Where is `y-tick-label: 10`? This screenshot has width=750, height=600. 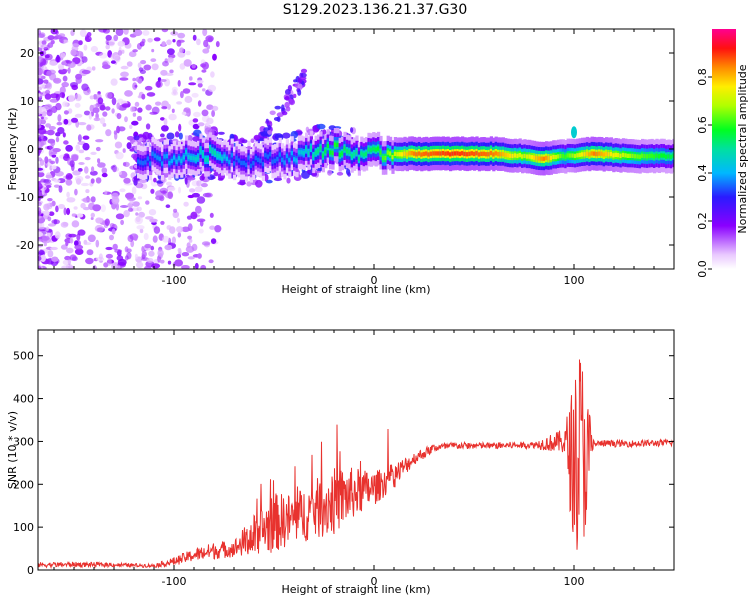
y-tick-label: 10 is located at coordinates (27, 101).